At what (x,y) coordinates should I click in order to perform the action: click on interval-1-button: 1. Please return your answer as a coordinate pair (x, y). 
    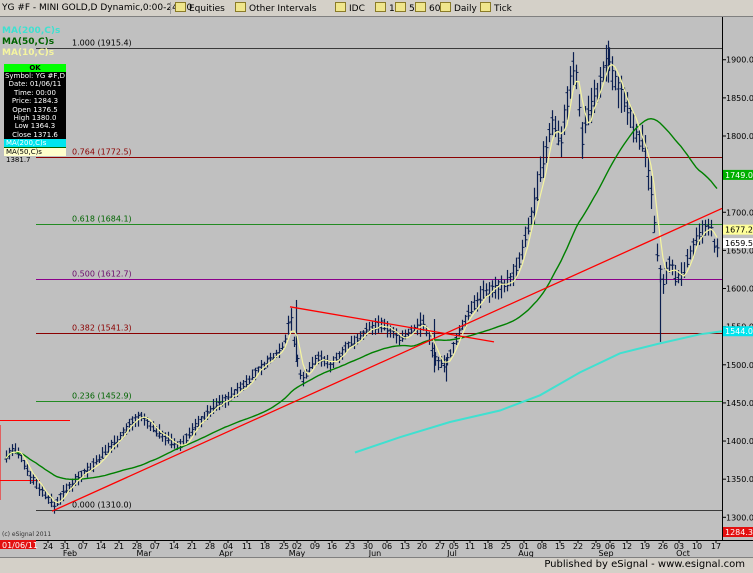
    Looking at the image, I should click on (385, 8).